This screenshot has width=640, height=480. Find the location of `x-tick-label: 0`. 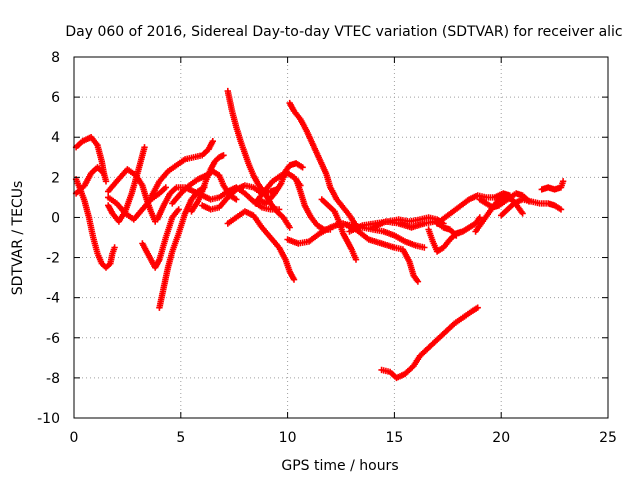

x-tick-label: 0 is located at coordinates (74, 438).